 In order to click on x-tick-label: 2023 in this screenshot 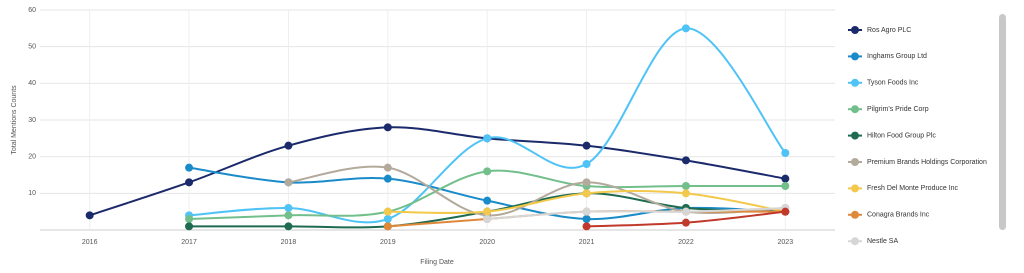, I will do `click(786, 242)`.